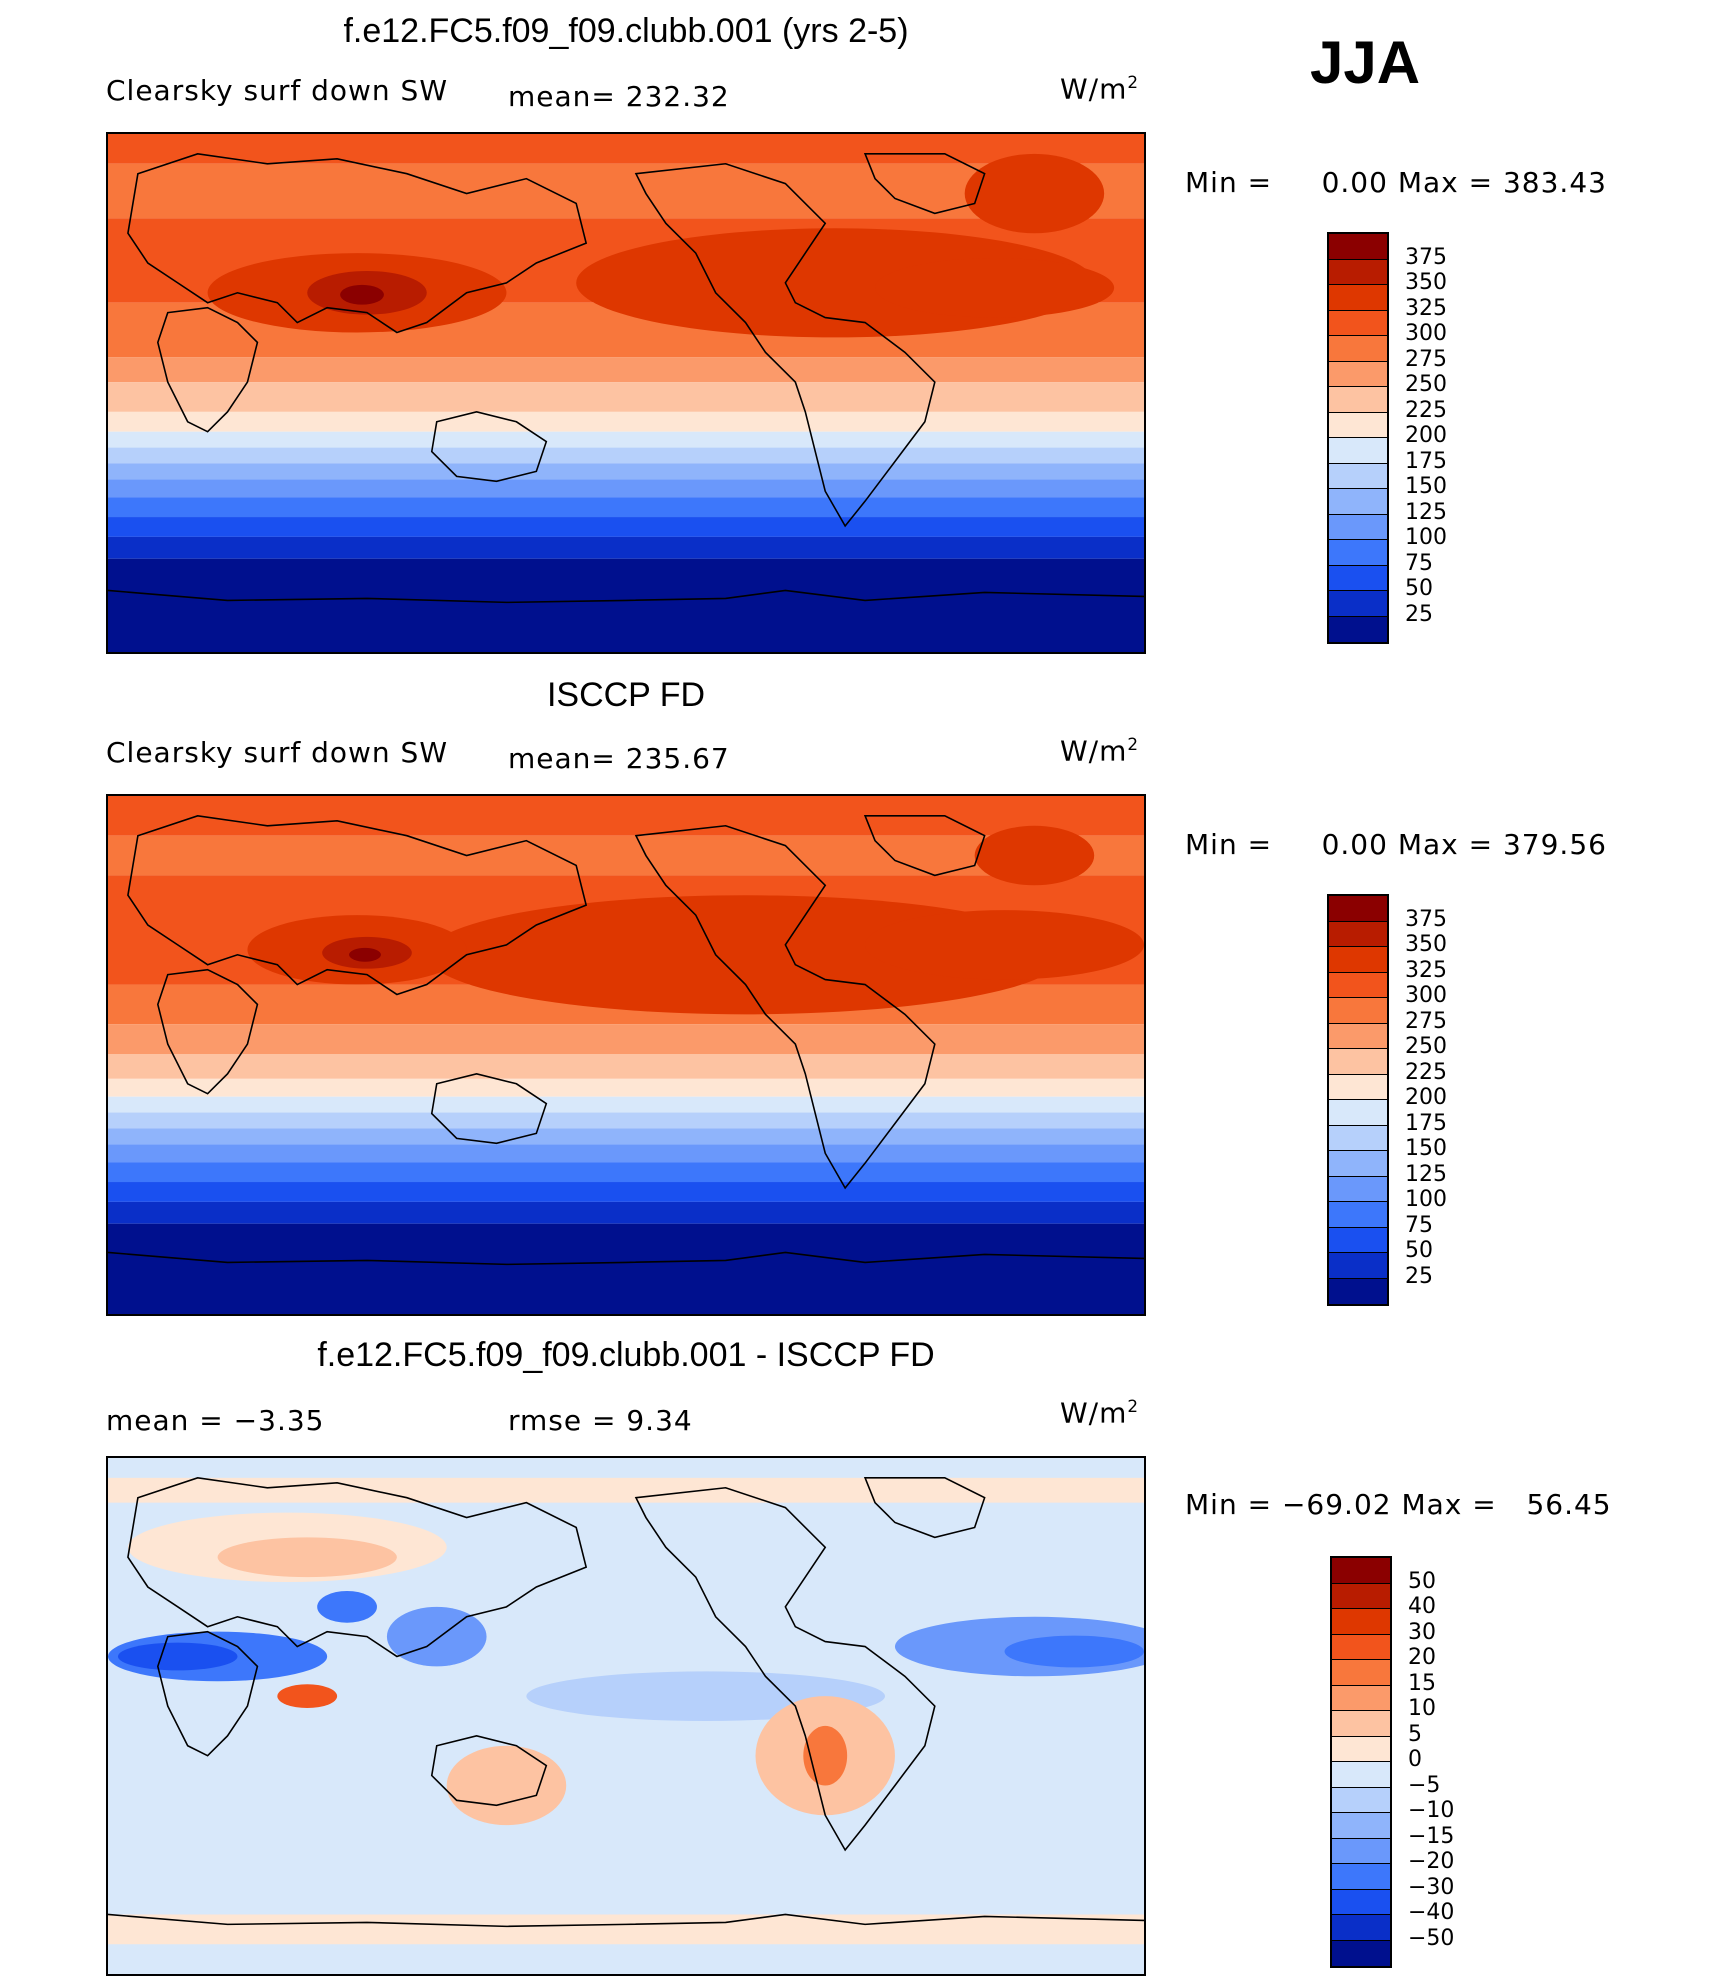 The image size is (1710, 1979). Describe the element at coordinates (1398, 1504) in the screenshot. I see `panel-3-min-max: Min = −69.02 Max = 56.45` at that location.